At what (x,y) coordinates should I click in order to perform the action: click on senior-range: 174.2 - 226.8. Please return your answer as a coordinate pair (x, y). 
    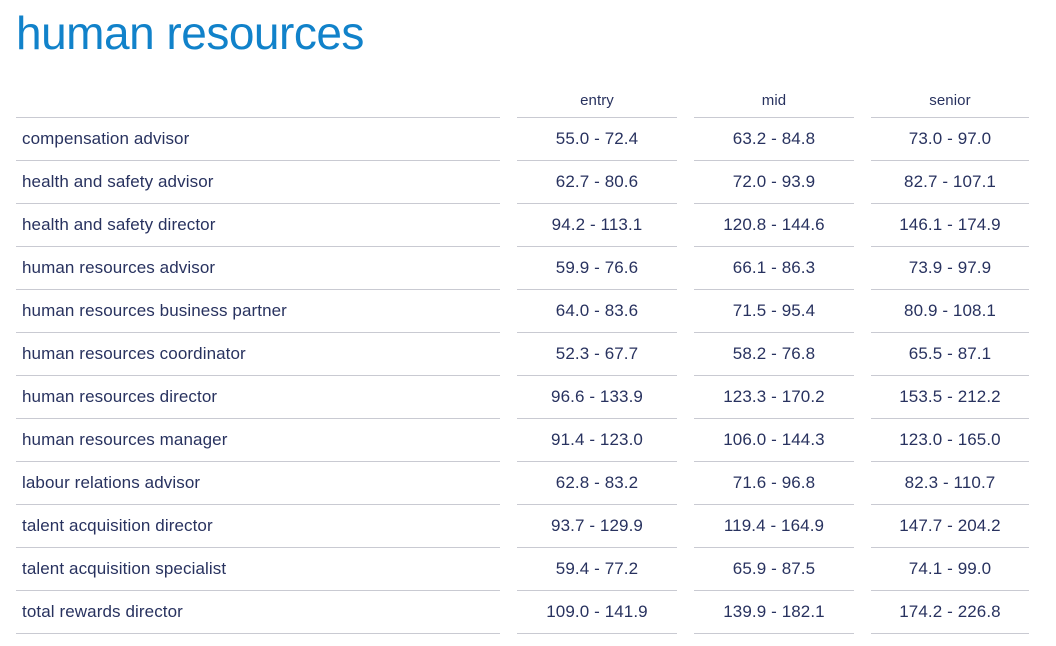
    Looking at the image, I should click on (950, 613).